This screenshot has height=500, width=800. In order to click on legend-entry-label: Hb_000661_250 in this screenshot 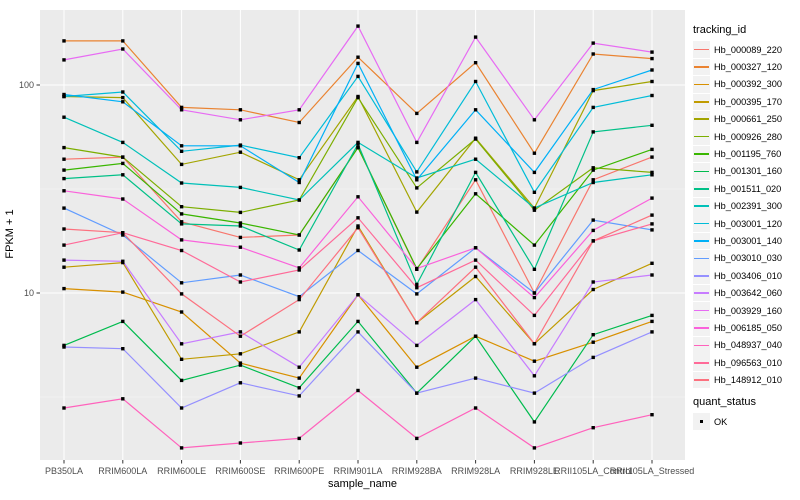, I will do `click(748, 119)`.